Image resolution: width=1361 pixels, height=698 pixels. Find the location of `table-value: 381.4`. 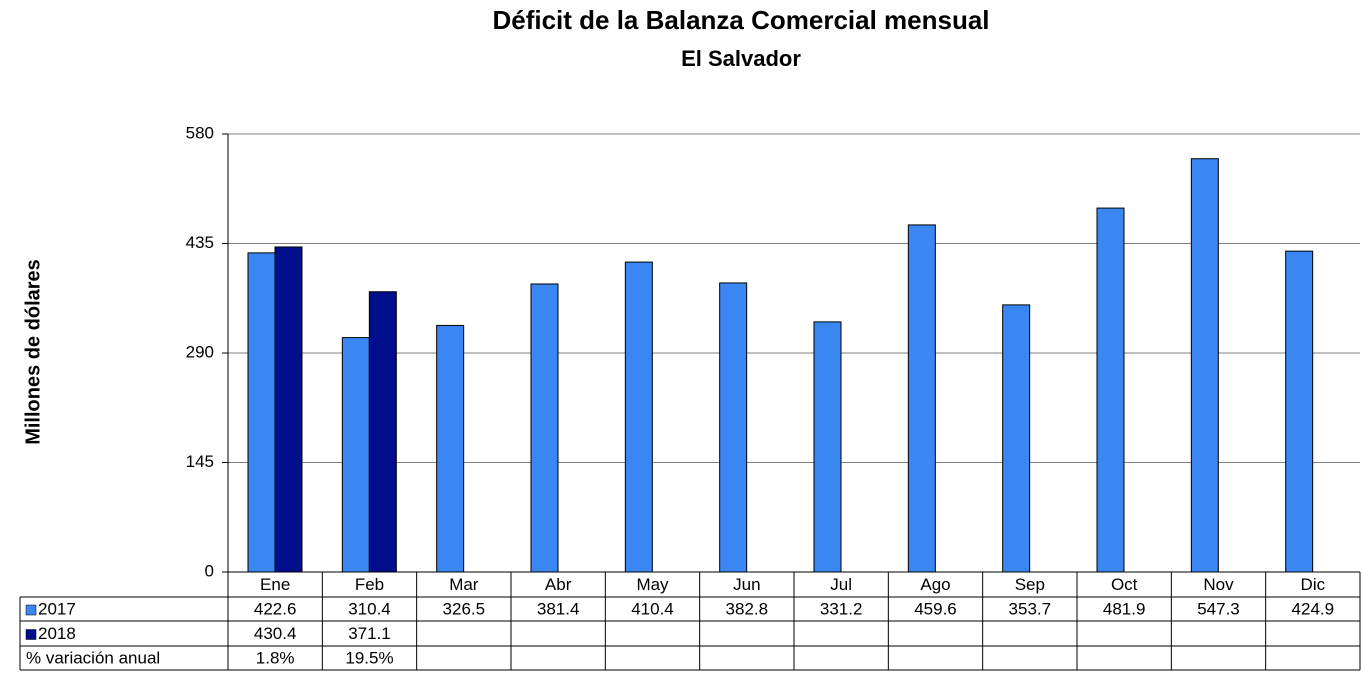

table-value: 381.4 is located at coordinates (558, 608).